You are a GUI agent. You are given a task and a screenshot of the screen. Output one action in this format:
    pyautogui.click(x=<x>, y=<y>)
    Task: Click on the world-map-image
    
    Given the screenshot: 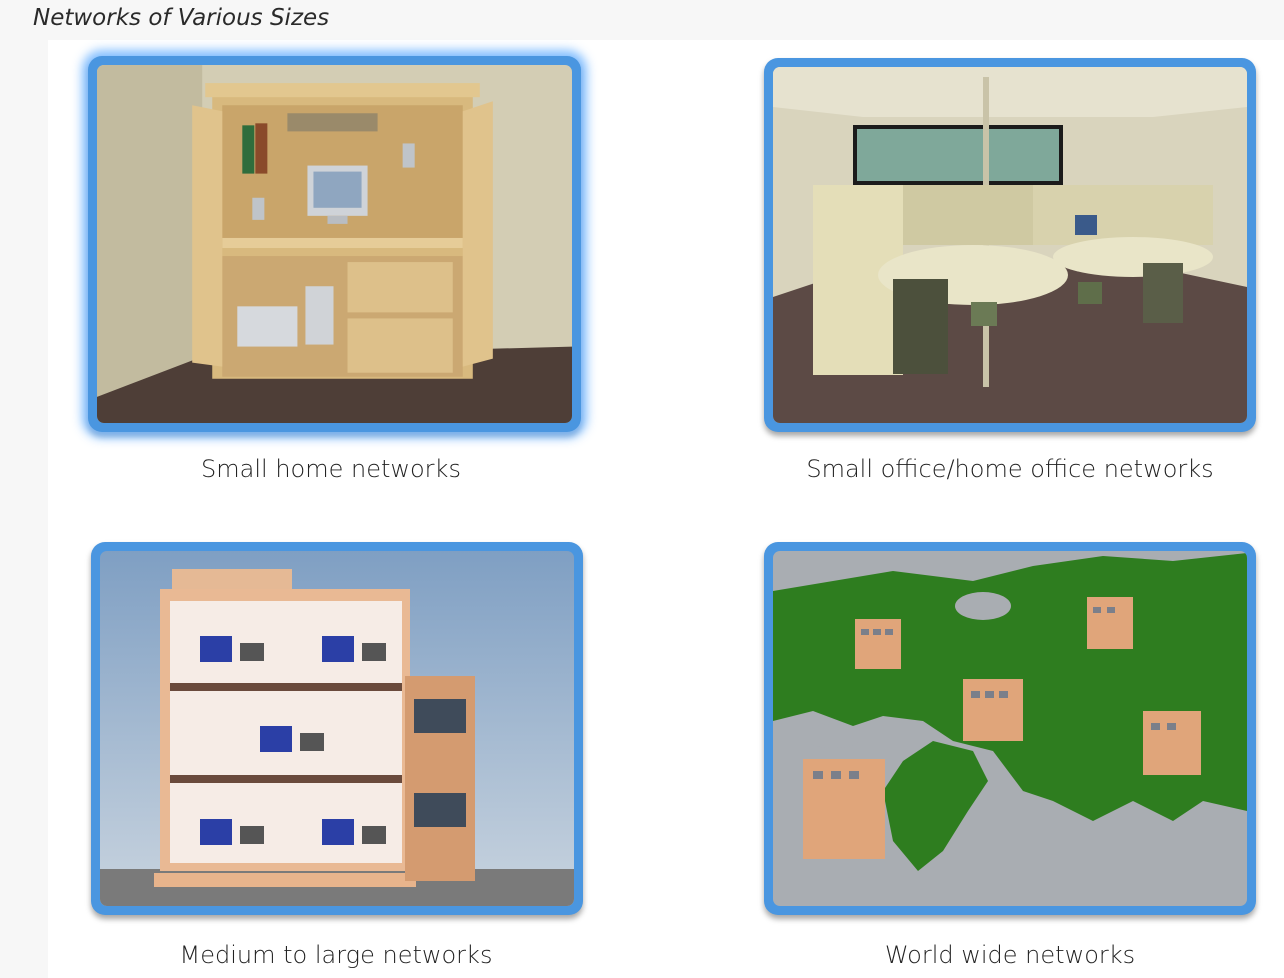 What is the action you would take?
    pyautogui.click(x=1010, y=728)
    